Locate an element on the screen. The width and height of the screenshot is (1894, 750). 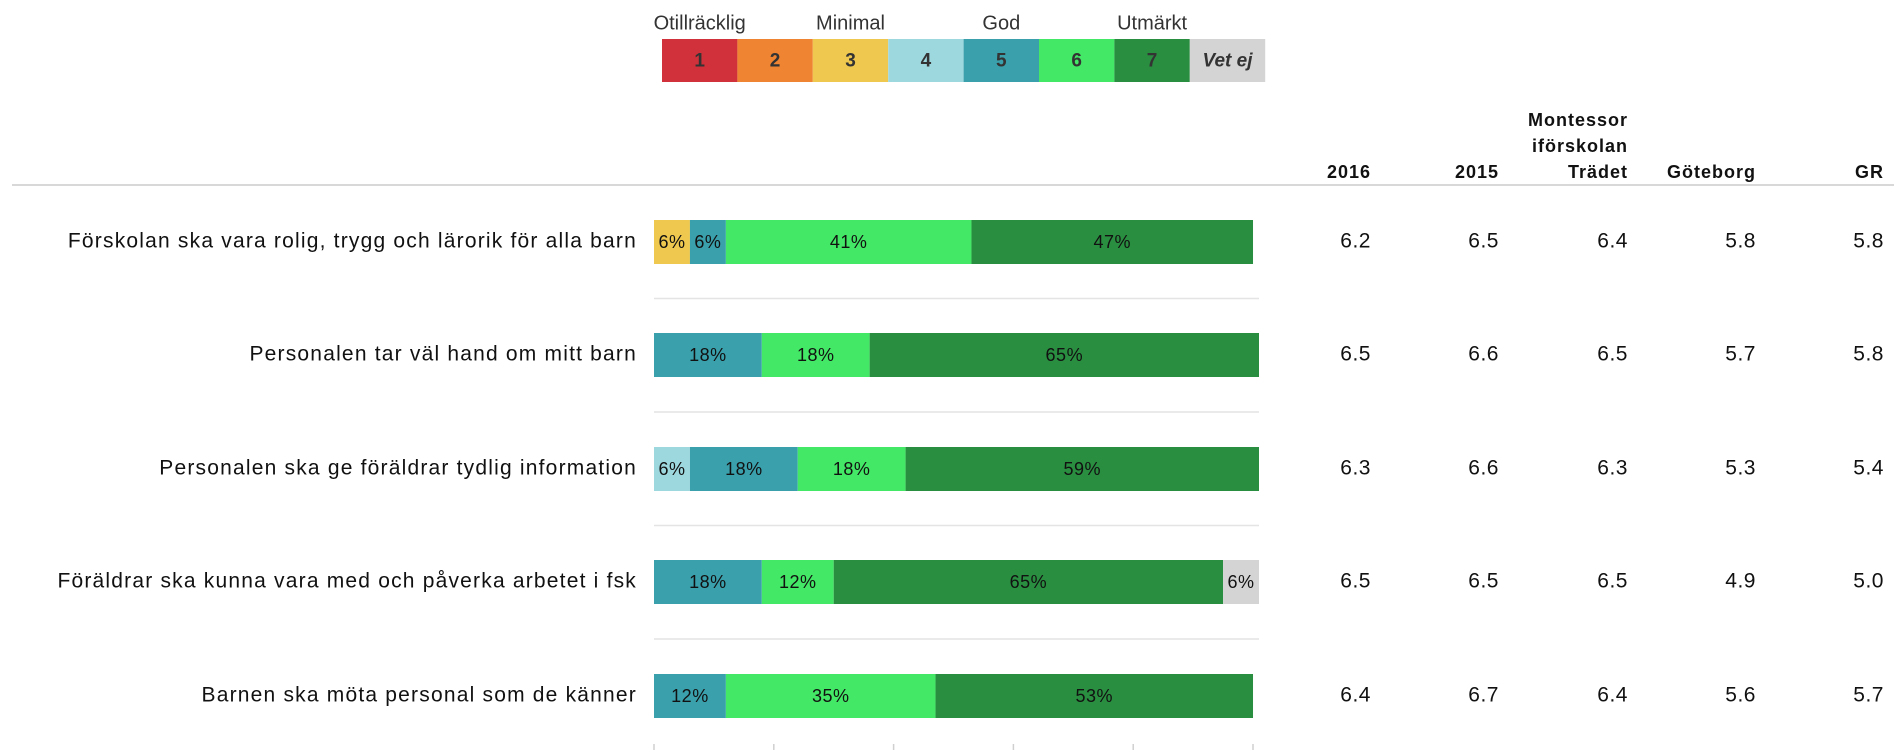
column-header: Montessor is located at coordinates (1578, 120).